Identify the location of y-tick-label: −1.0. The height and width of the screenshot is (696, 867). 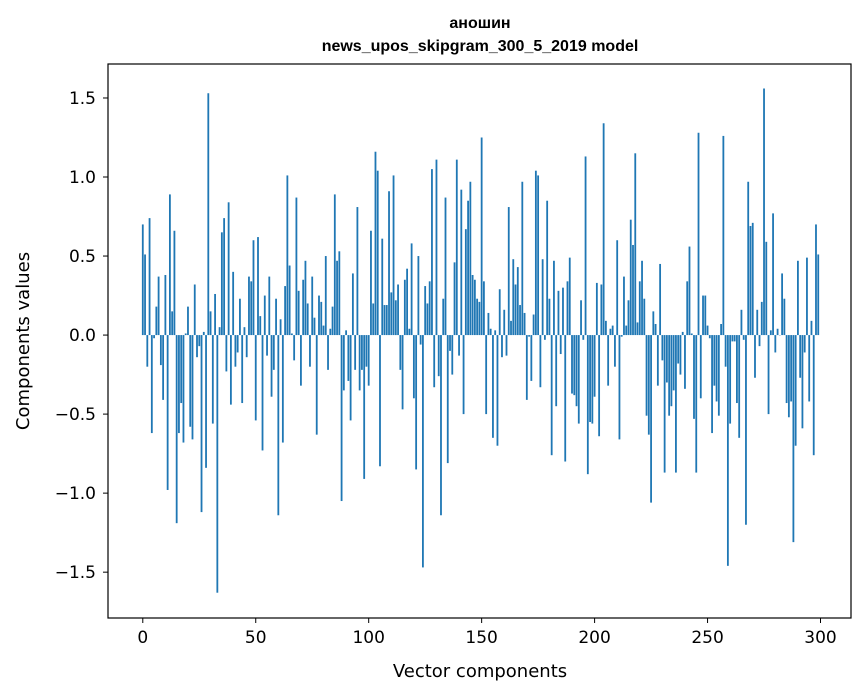
(75, 494).